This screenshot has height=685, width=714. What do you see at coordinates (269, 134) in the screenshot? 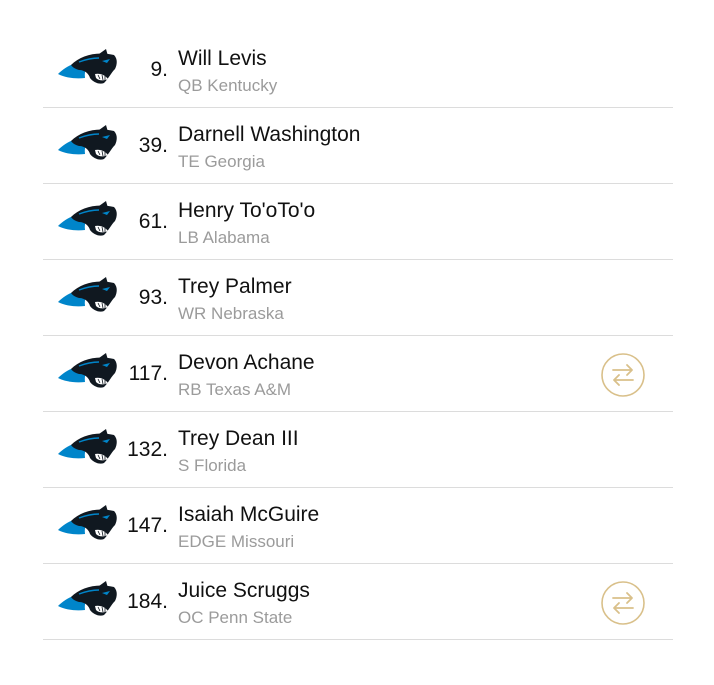
I see `player-name: Darnell Washington` at bounding box center [269, 134].